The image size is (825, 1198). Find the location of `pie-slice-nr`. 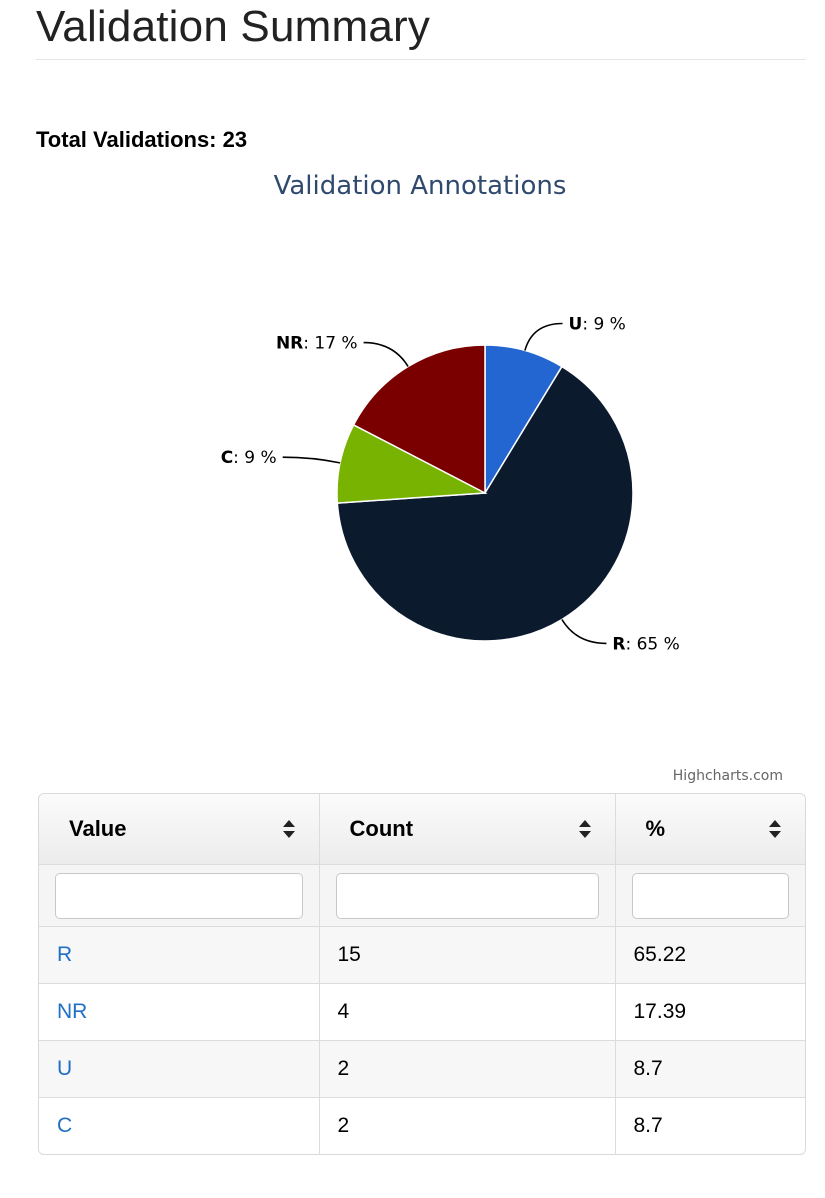

pie-slice-nr is located at coordinates (419, 419).